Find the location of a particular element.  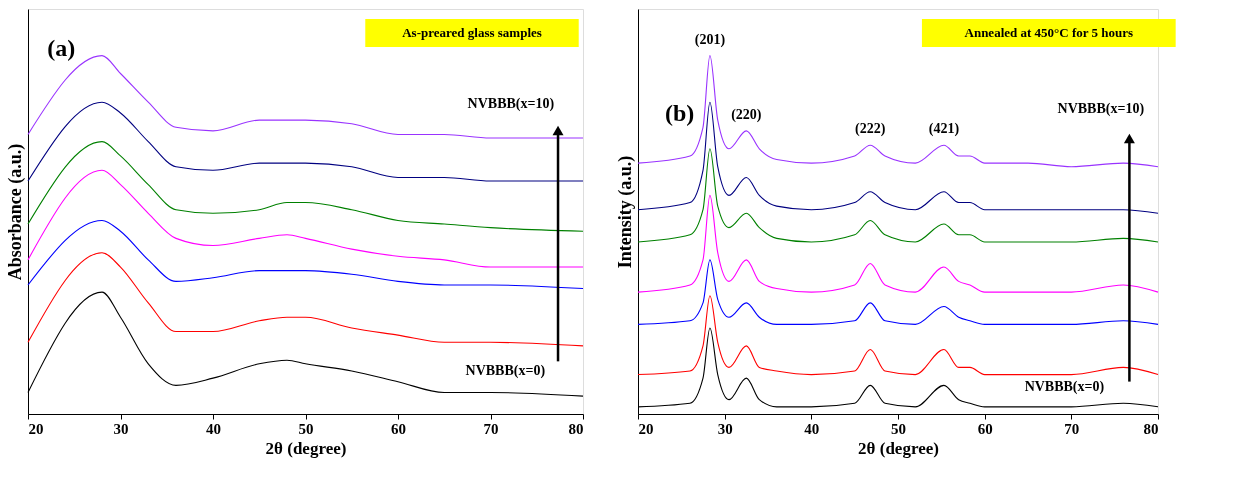

text: As-preared glass samples is located at coordinates (472, 32).